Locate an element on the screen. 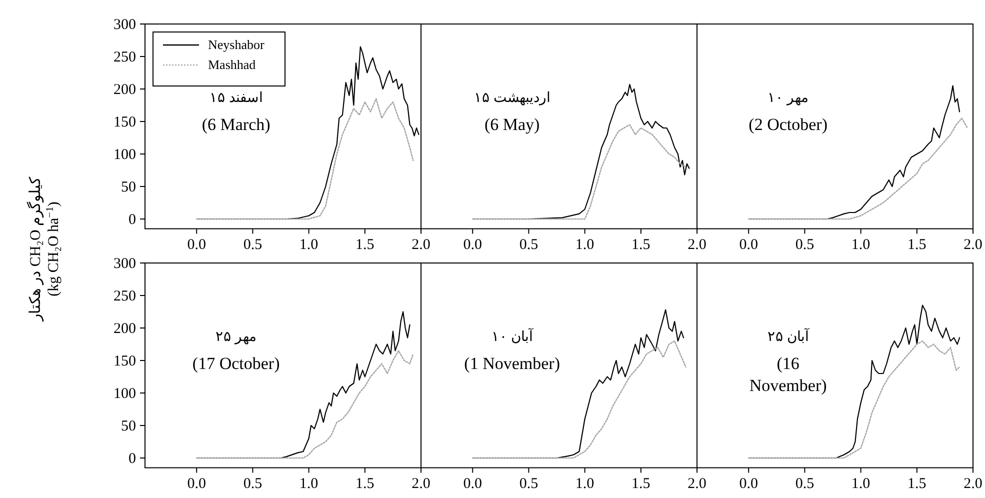  annotation: (2 October) is located at coordinates (788, 124).